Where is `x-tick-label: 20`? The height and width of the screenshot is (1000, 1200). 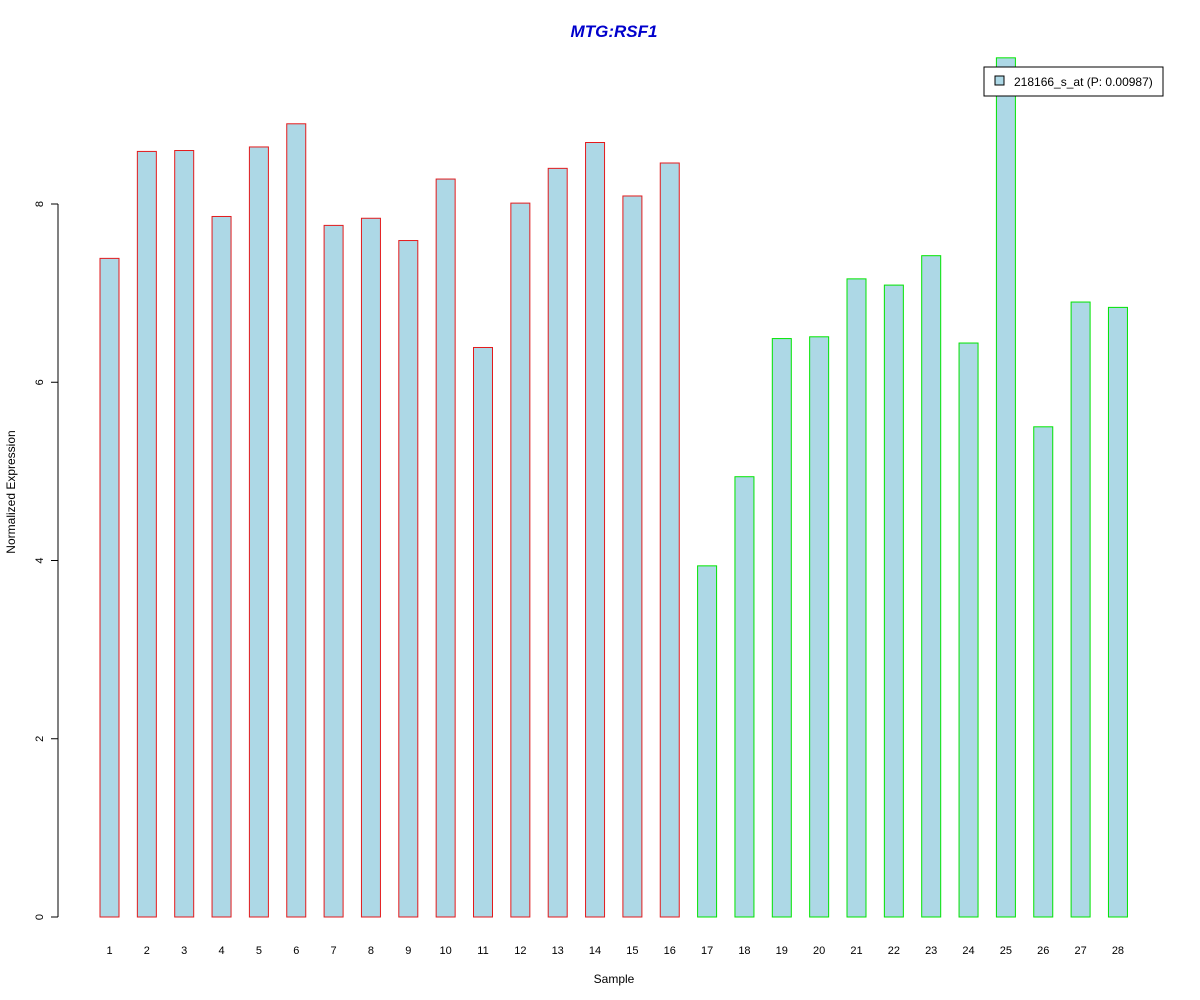 x-tick-label: 20 is located at coordinates (819, 951).